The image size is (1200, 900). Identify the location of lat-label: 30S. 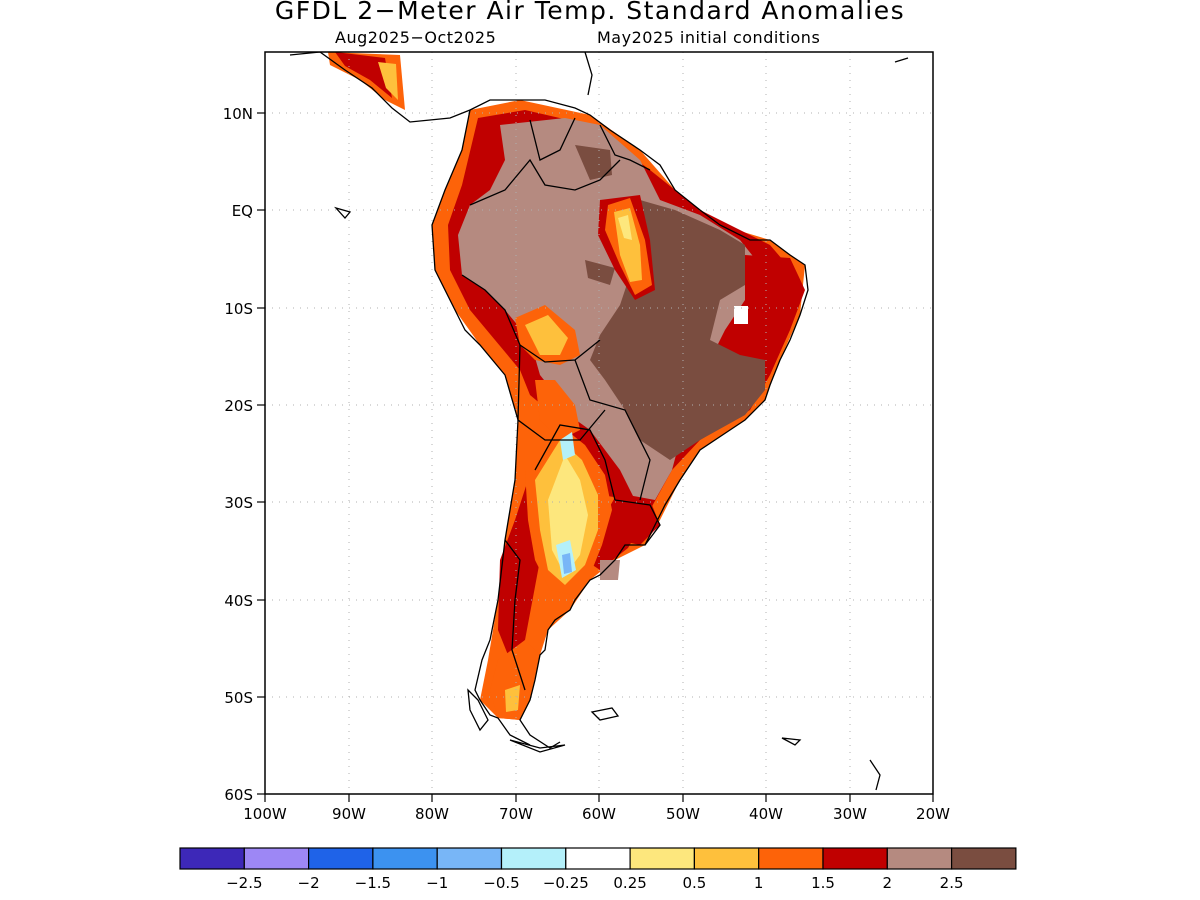
(238, 503).